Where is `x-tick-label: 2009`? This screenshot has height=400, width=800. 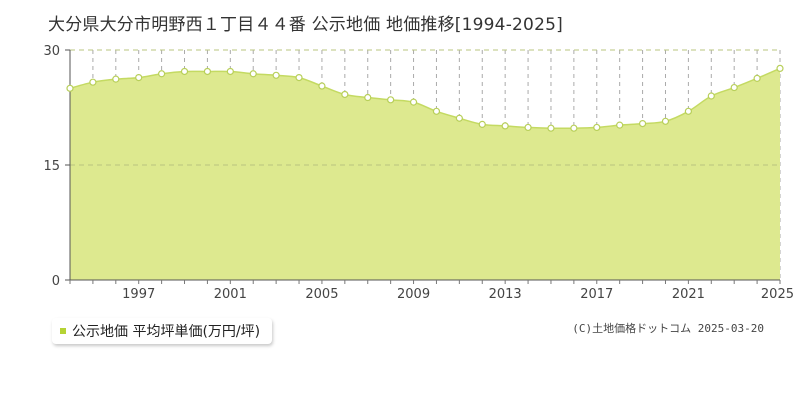 x-tick-label: 2009 is located at coordinates (413, 294).